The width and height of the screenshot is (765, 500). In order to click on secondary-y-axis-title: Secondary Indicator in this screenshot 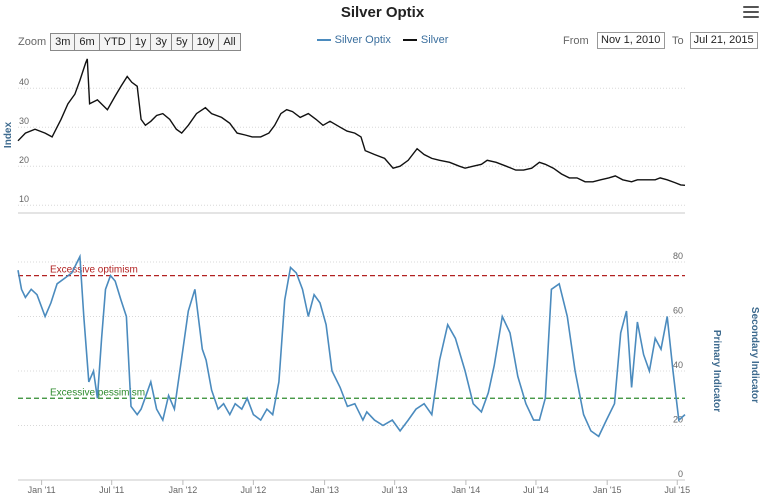, I will do `click(754, 355)`.